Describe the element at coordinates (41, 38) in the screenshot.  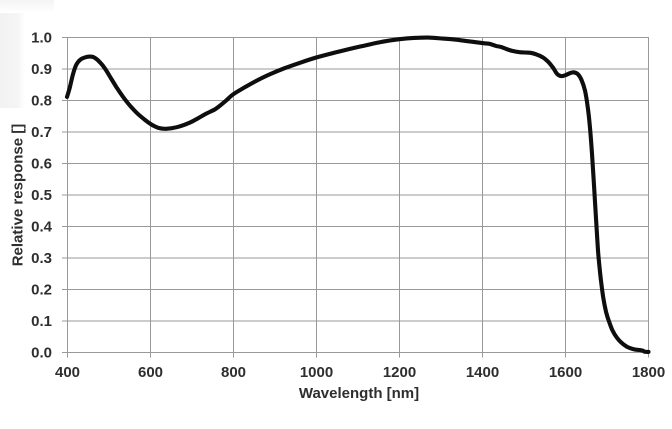
I see `svg-text: 1.0` at that location.